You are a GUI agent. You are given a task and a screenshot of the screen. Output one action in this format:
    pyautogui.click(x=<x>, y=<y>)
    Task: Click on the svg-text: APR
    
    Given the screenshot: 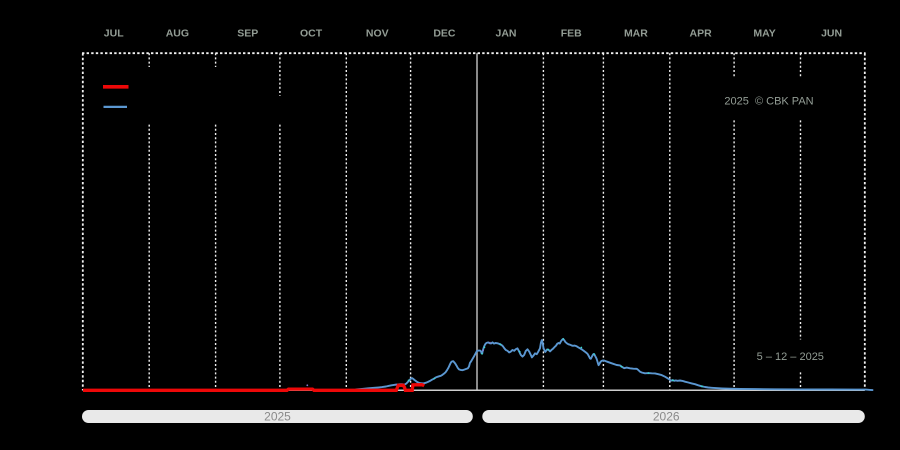 What is the action you would take?
    pyautogui.click(x=701, y=34)
    